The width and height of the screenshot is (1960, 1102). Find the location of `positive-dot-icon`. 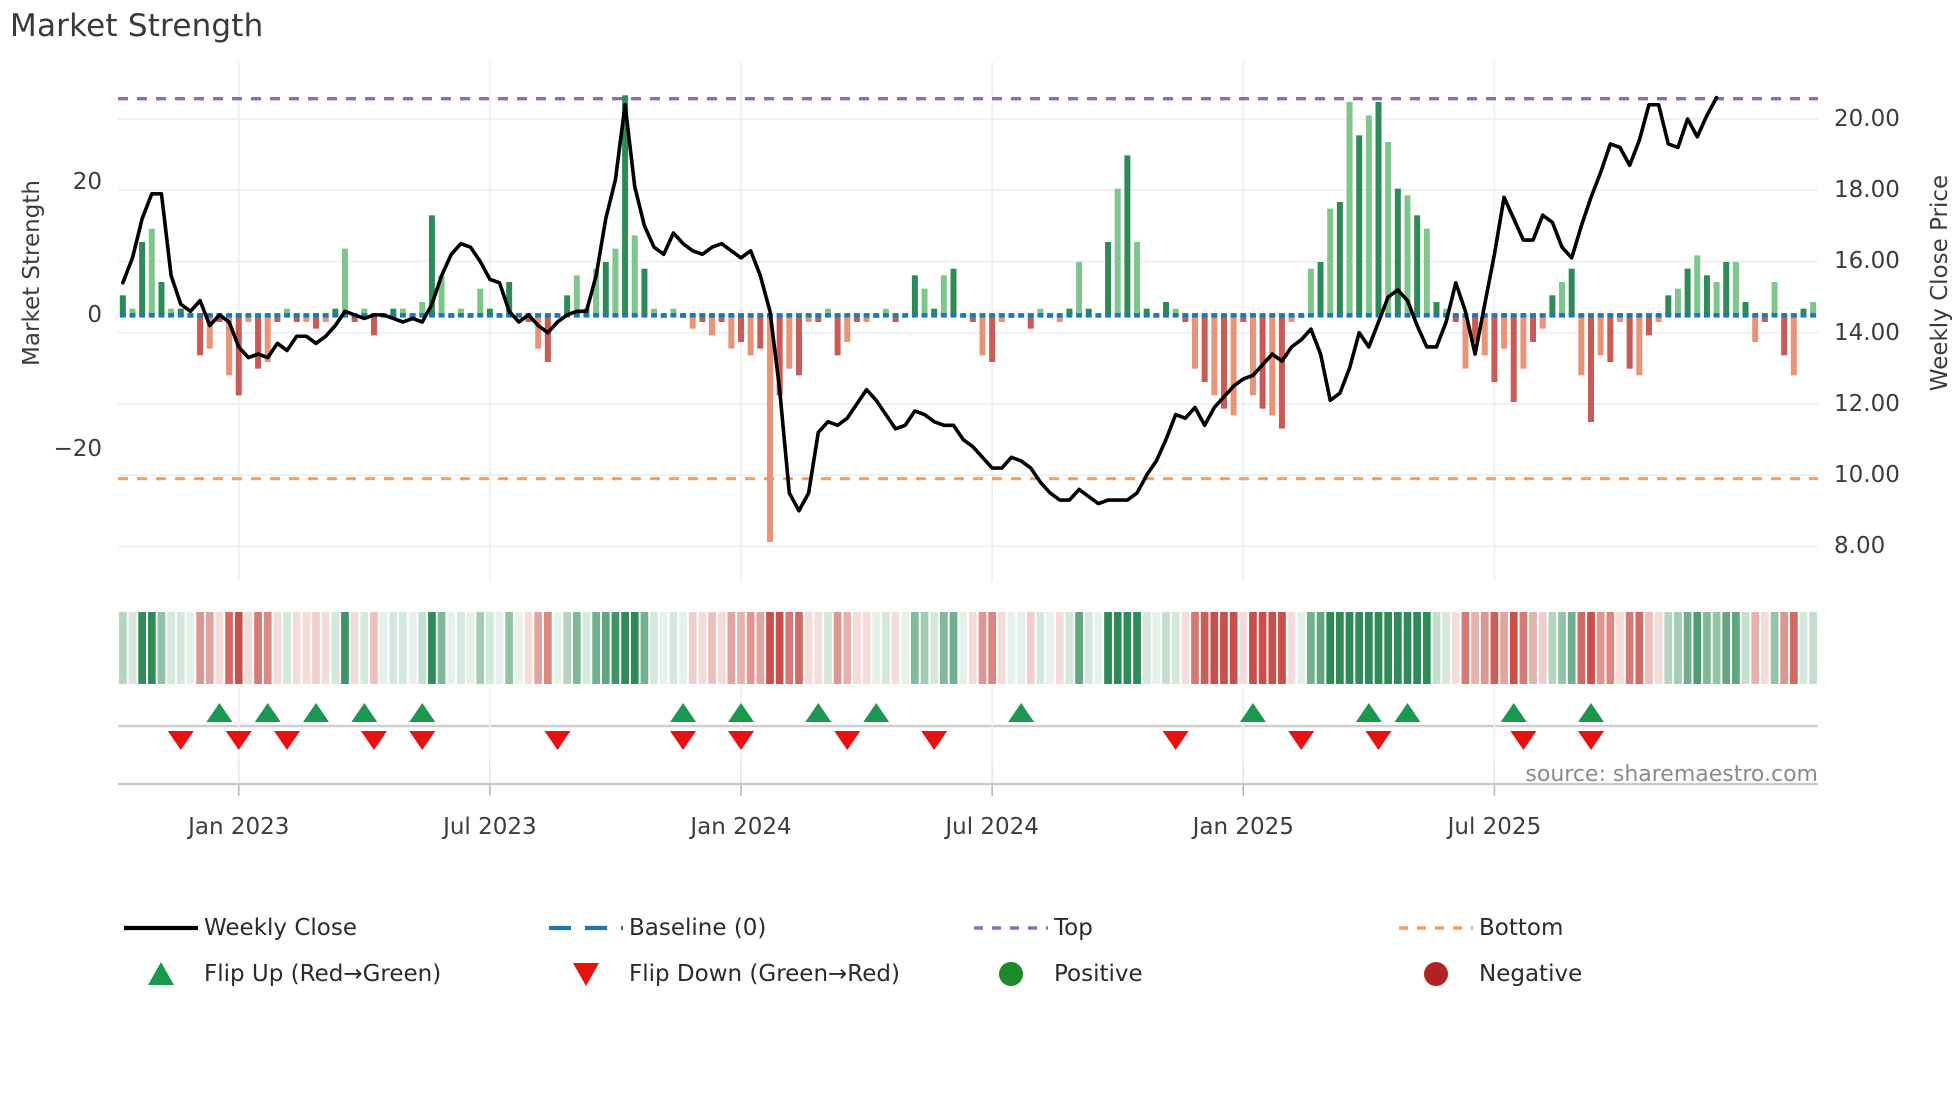

positive-dot-icon is located at coordinates (1011, 974).